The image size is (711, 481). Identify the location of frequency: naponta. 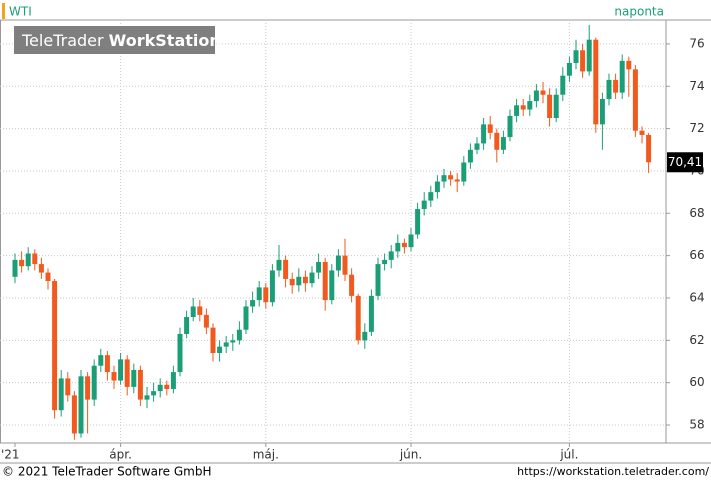
(639, 12).